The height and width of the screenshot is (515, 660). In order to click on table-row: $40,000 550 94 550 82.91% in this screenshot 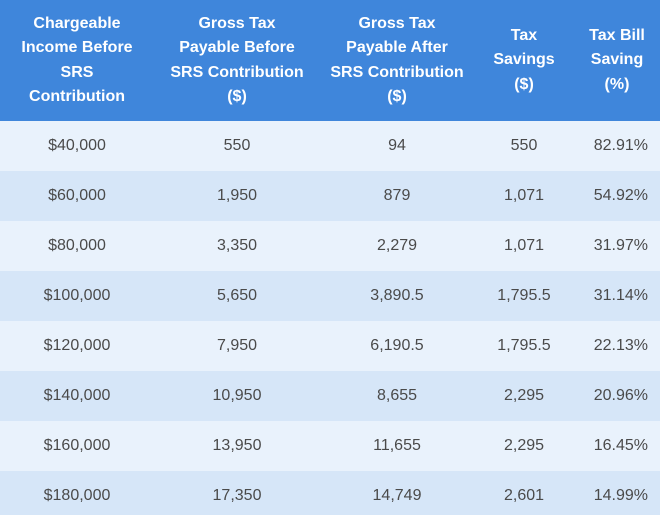, I will do `click(330, 146)`.